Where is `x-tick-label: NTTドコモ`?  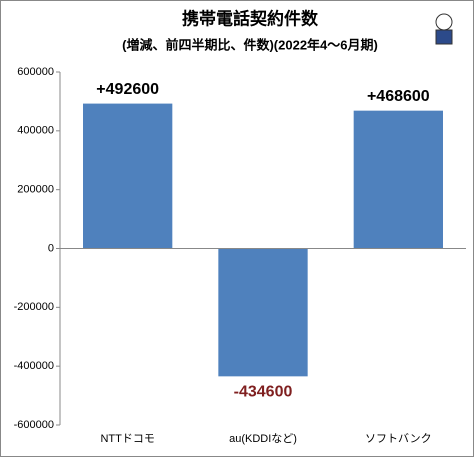 x-tick-label: NTTドコモ is located at coordinates (127, 439).